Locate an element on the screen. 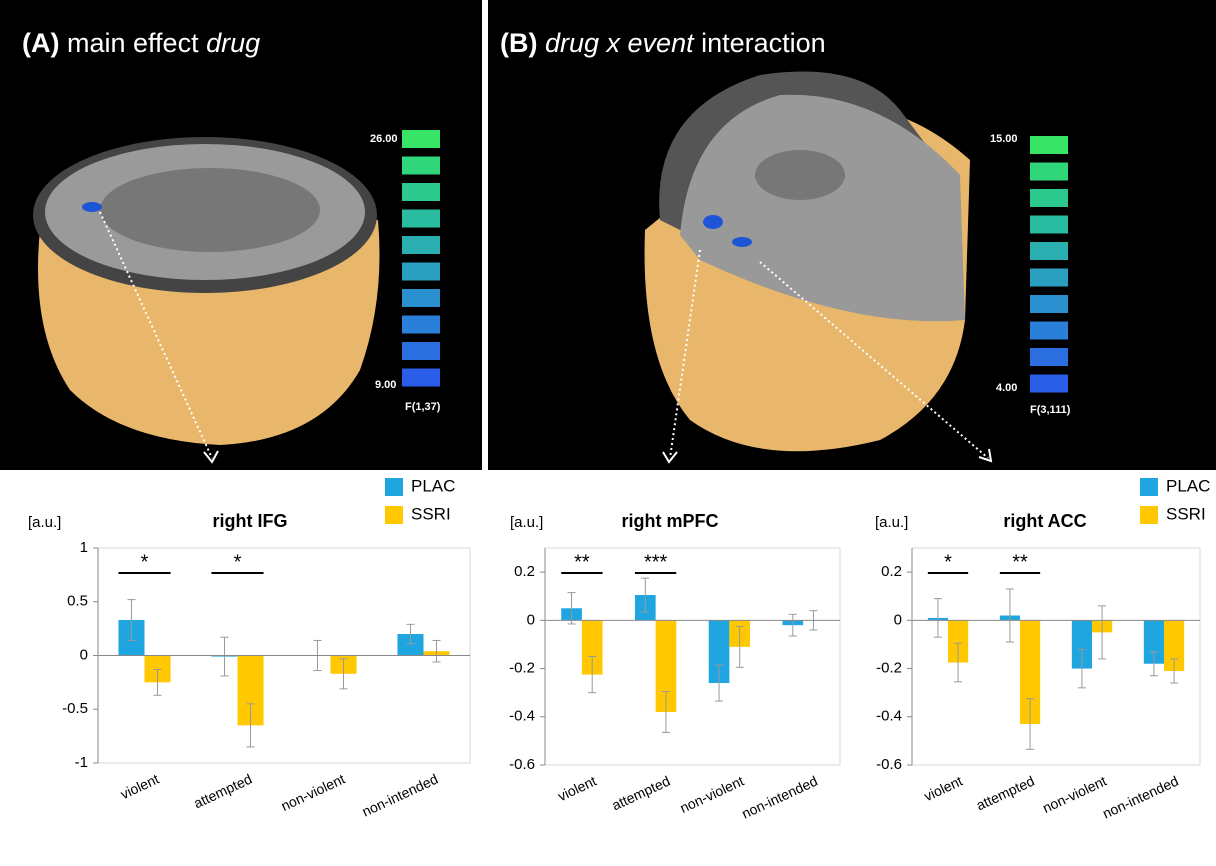 The image size is (1216, 866). panel-title: (B) drug x event interaction is located at coordinates (663, 43).